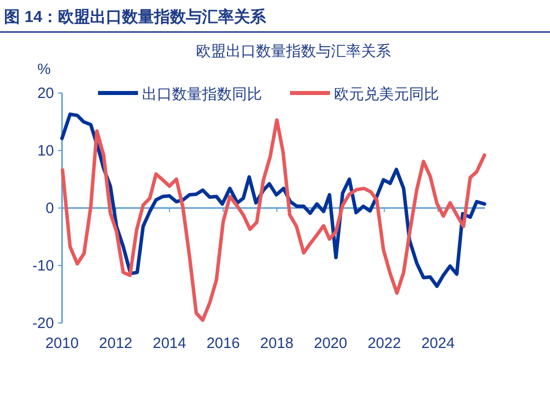 The image size is (550, 394). Describe the element at coordinates (136, 16) in the screenshot. I see `chart-title: 图 14：欧盟出口数量指数与汇率关系` at that location.